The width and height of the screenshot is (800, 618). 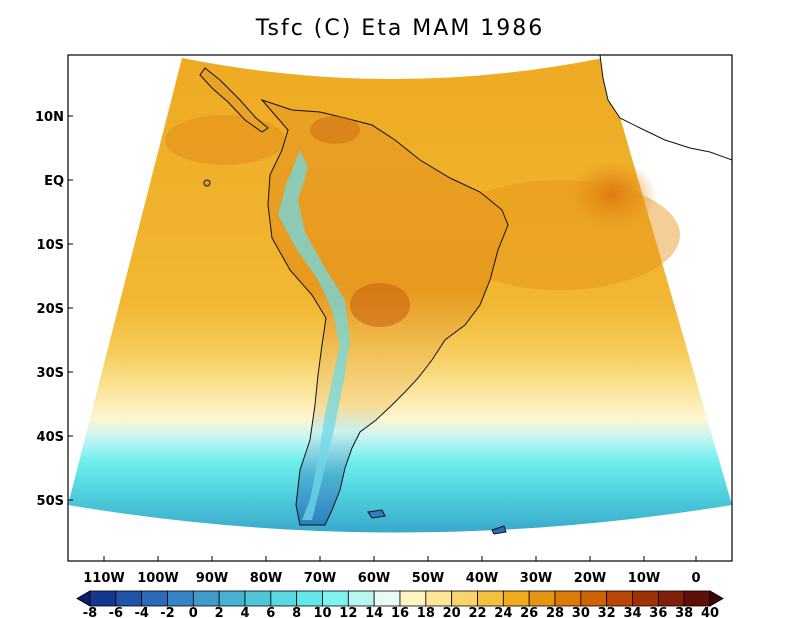 I want to click on svg-text: 70W, so click(x=320, y=578).